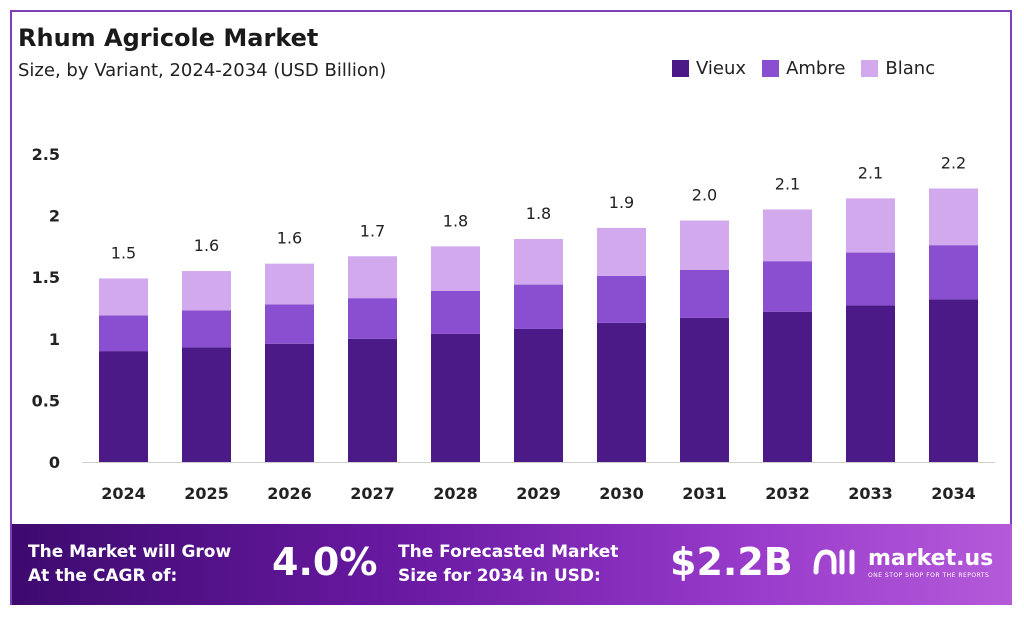 This screenshot has width=1024, height=617. I want to click on legend-swatch-ambre, so click(771, 68).